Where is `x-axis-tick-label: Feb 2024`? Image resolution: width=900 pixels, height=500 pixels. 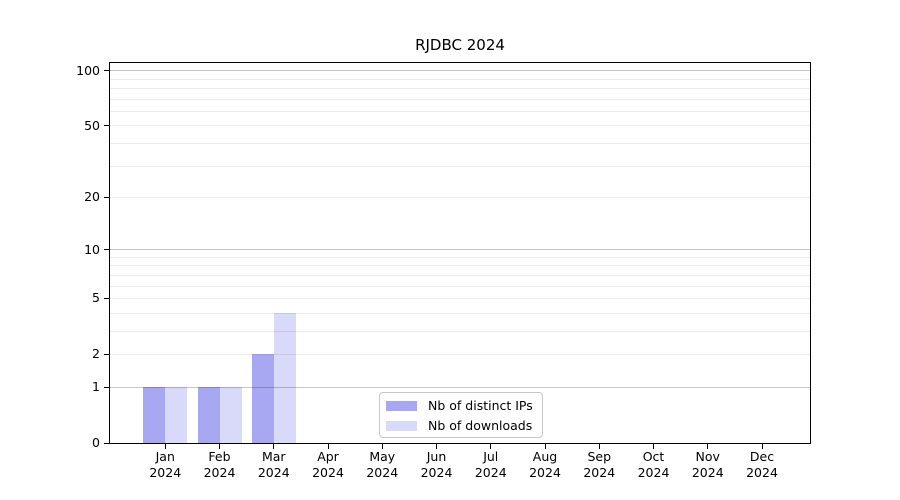 x-axis-tick-label: Feb 2024 is located at coordinates (219, 464).